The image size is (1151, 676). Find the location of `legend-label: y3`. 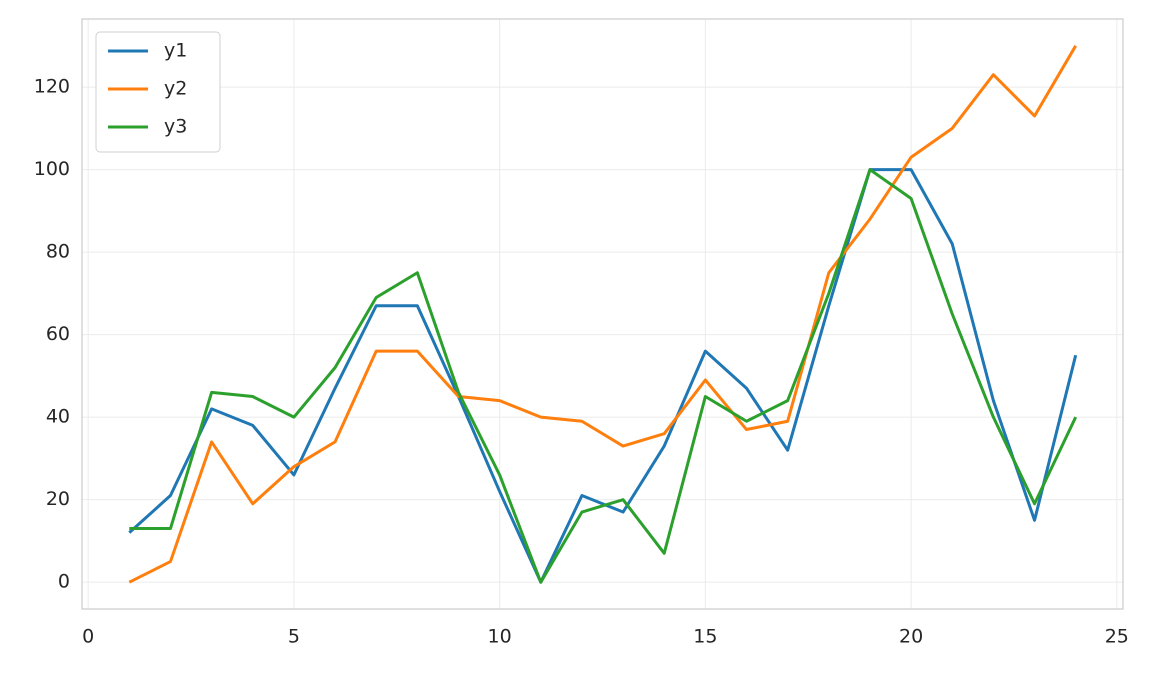

legend-label: y3 is located at coordinates (175, 127).